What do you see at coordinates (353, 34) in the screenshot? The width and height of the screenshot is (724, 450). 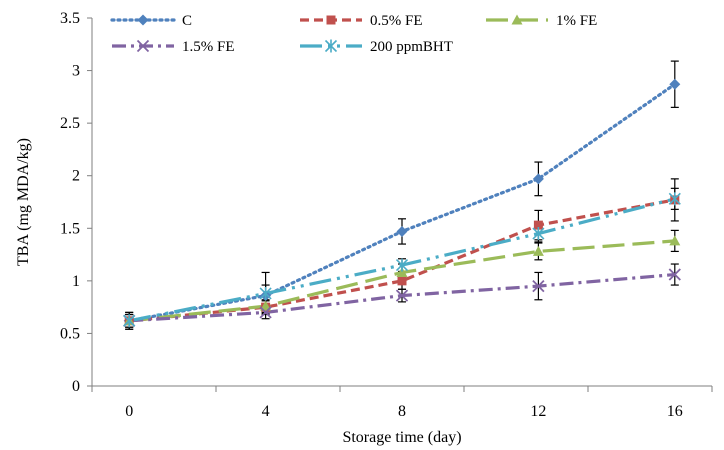 I see `legend: C 0.5% FE 1% FE 1.5% FE 200 ppmBHT` at bounding box center [353, 34].